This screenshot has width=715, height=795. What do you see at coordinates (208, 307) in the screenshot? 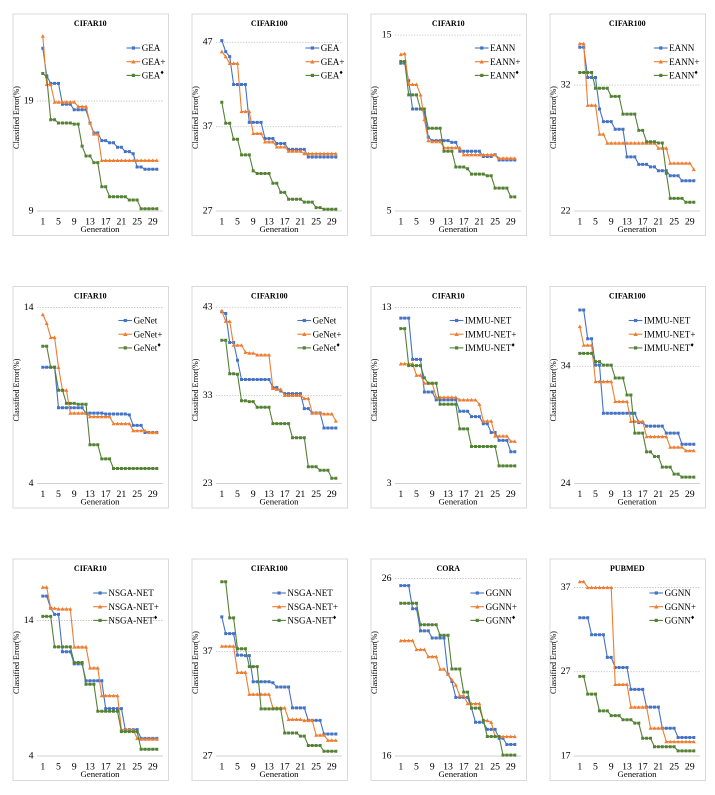
I see `svg-text: 43` at bounding box center [208, 307].